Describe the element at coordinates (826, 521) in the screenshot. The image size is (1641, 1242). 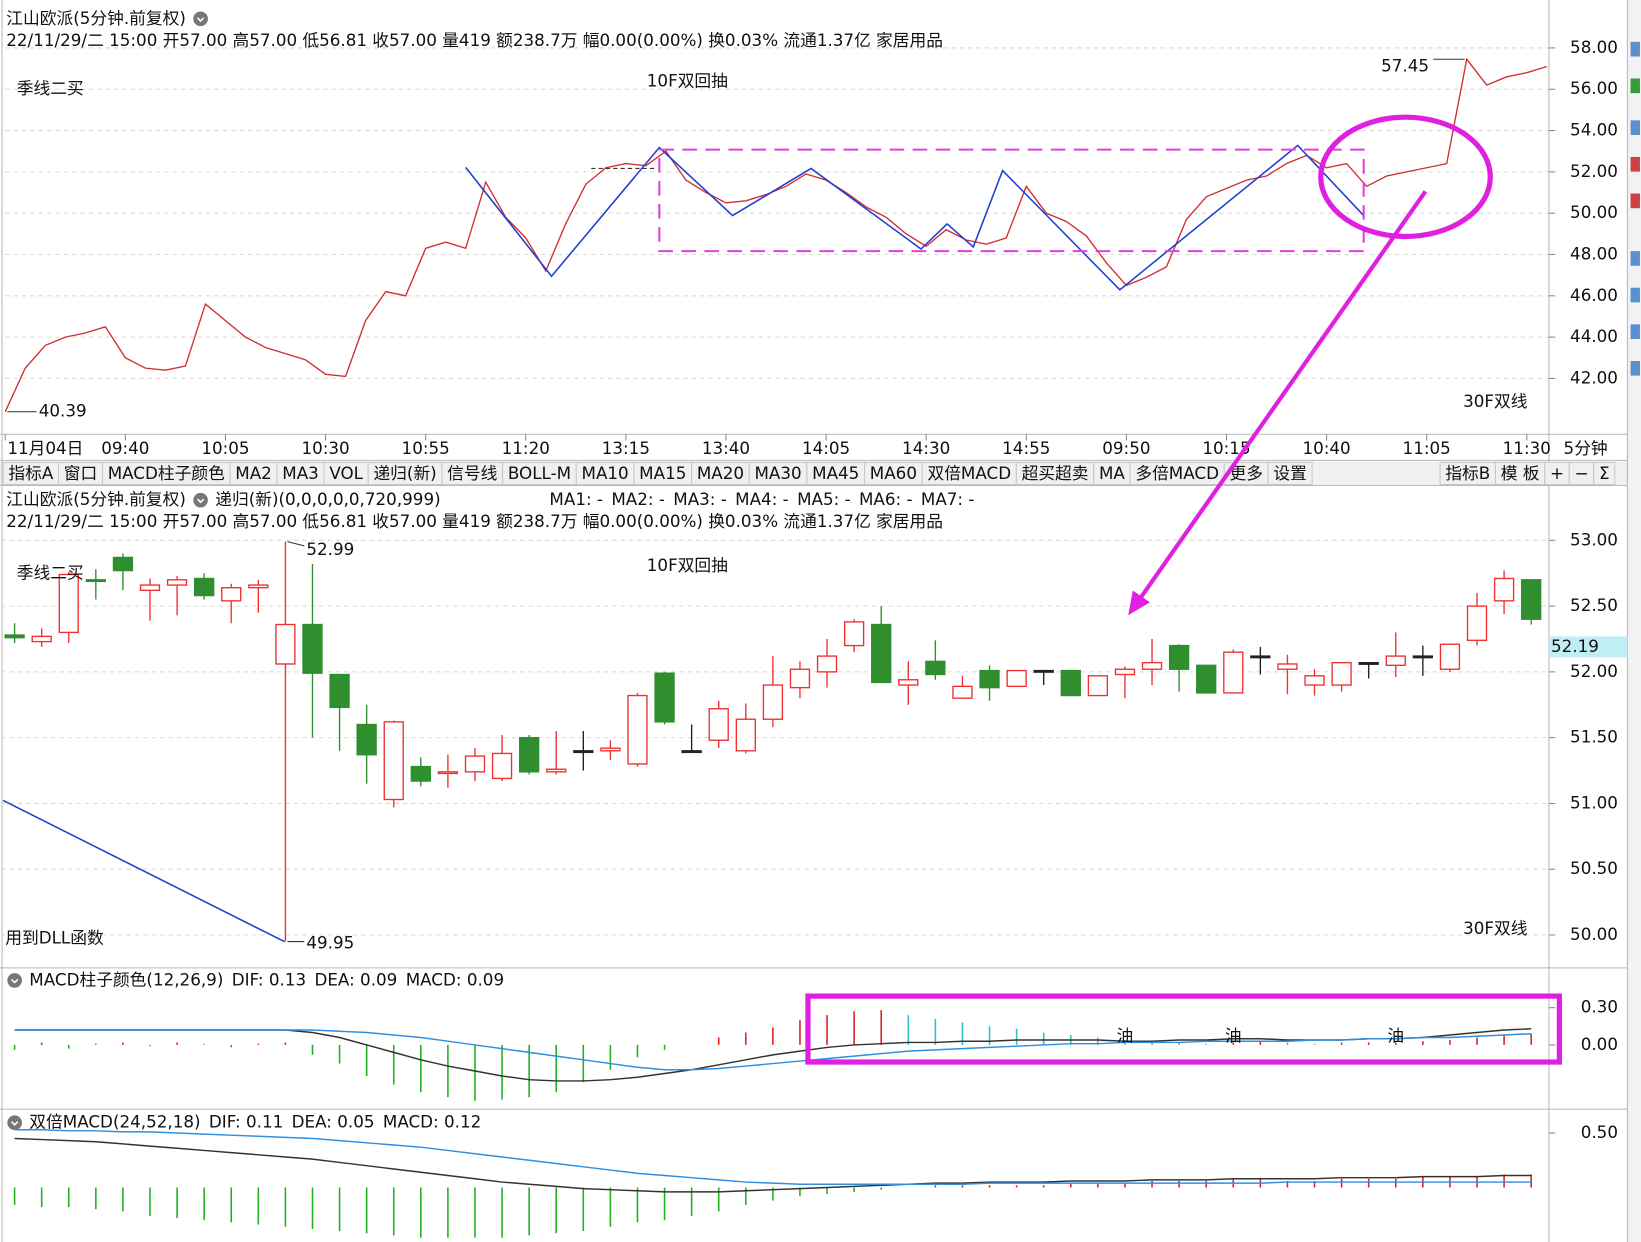
I see `info-item: 流通1.37亿` at that location.